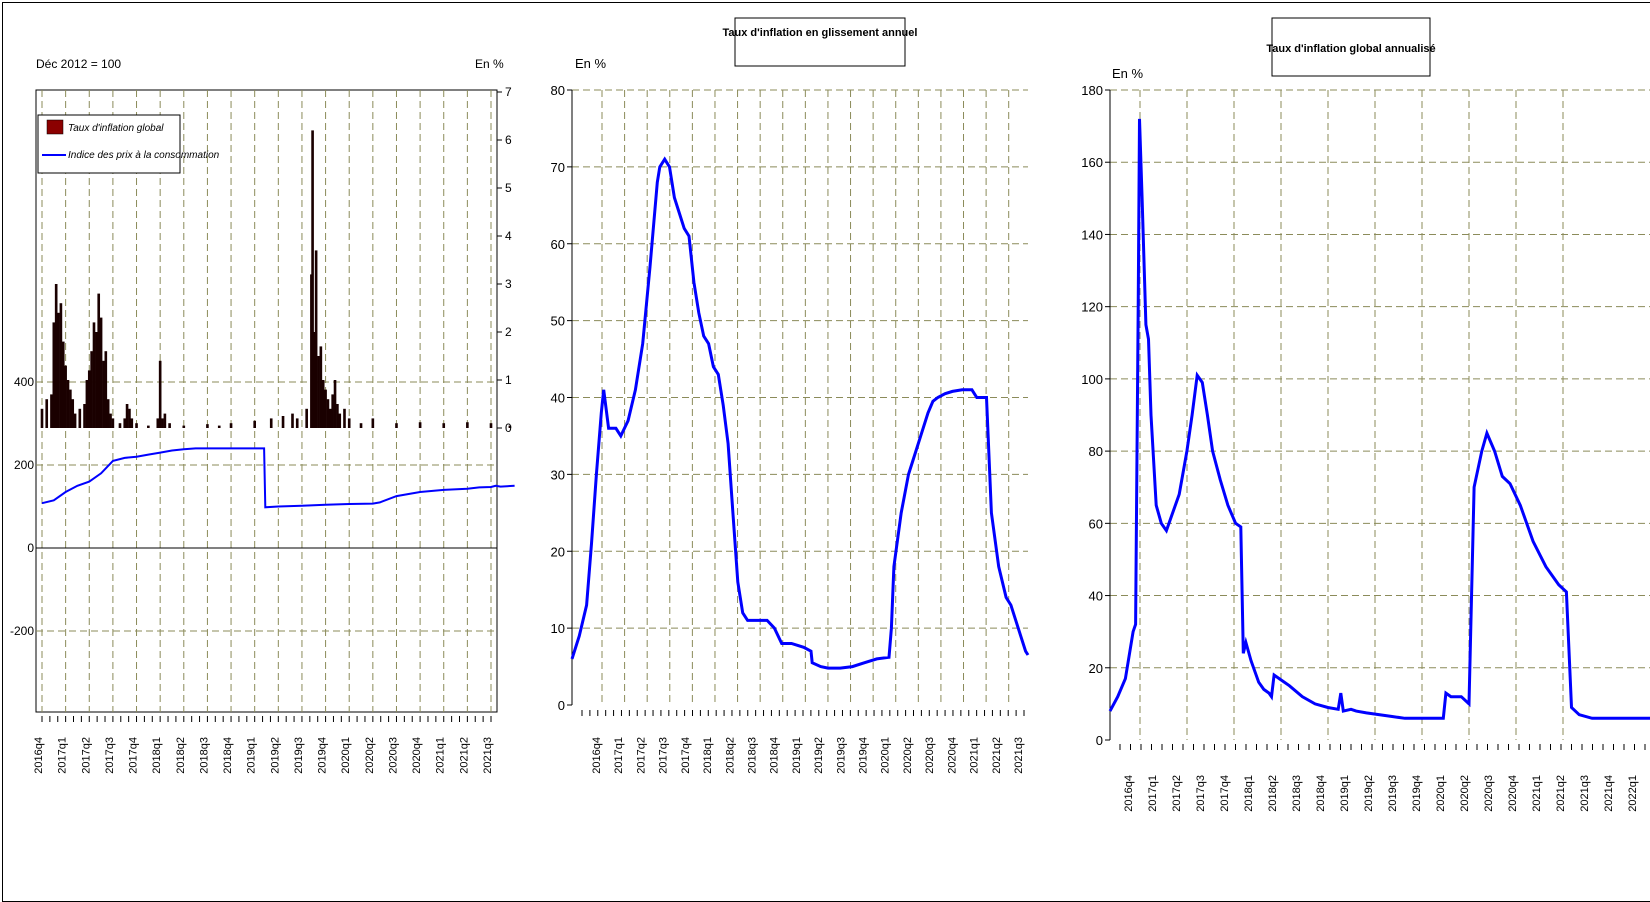 The image size is (1650, 902). What do you see at coordinates (508, 284) in the screenshot?
I see `right-tick-label: 3` at bounding box center [508, 284].